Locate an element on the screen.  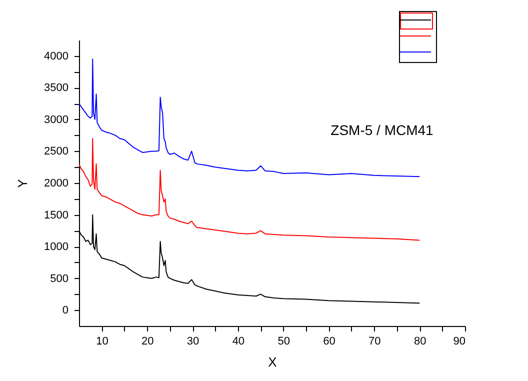
annotation: ZSM-5 / MCM41 is located at coordinates (382, 130).